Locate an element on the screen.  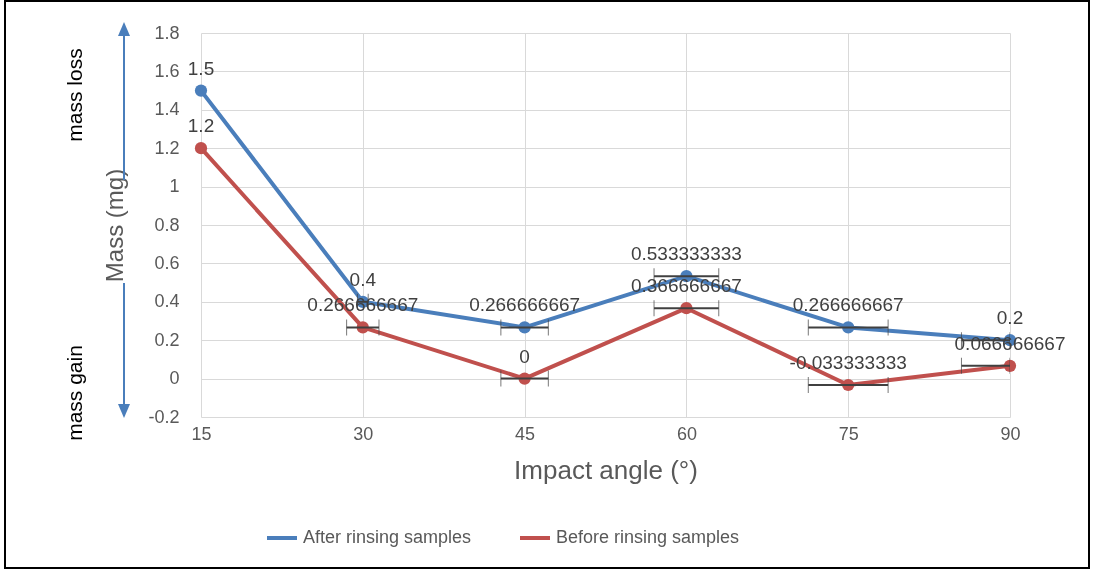
text: mass loss is located at coordinates (74, 95).